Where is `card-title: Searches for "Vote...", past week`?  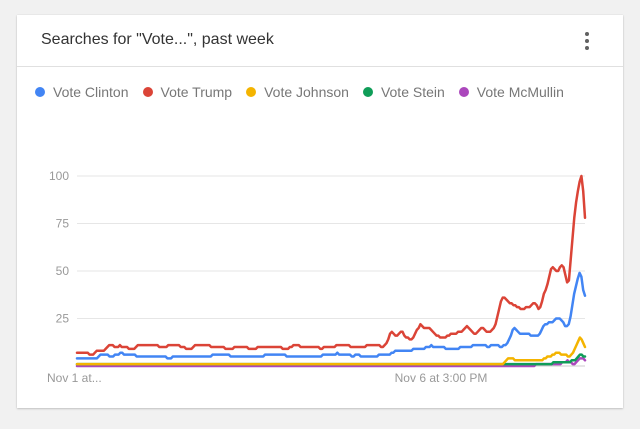
card-title: Searches for "Vote...", past week is located at coordinates (157, 39).